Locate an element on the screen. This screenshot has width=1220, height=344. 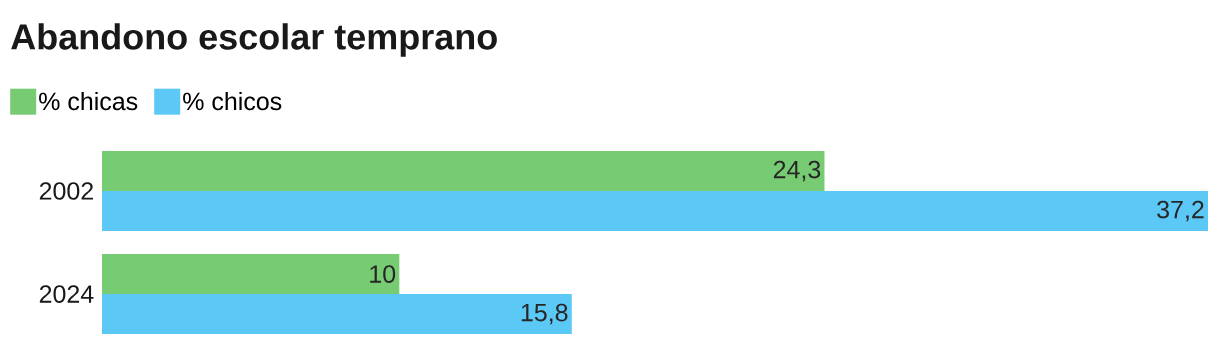
y-tick-label: 2024 is located at coordinates (66, 294).